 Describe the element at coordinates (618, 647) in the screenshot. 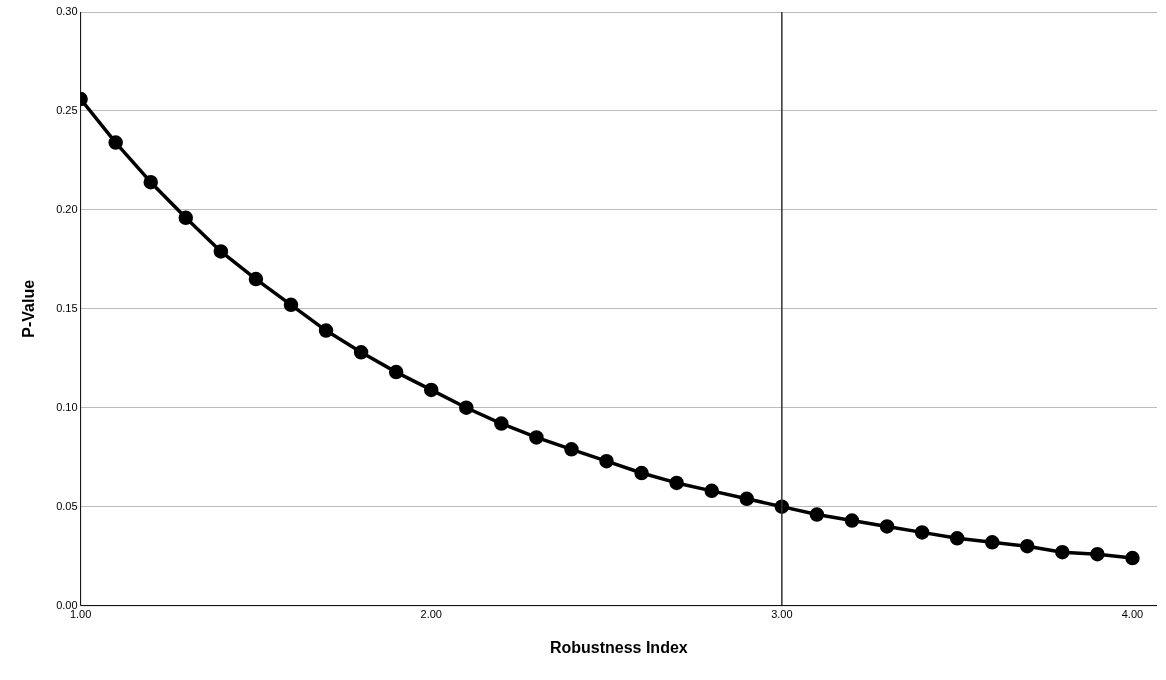

I see `x-axis-title: Robustness Index` at that location.